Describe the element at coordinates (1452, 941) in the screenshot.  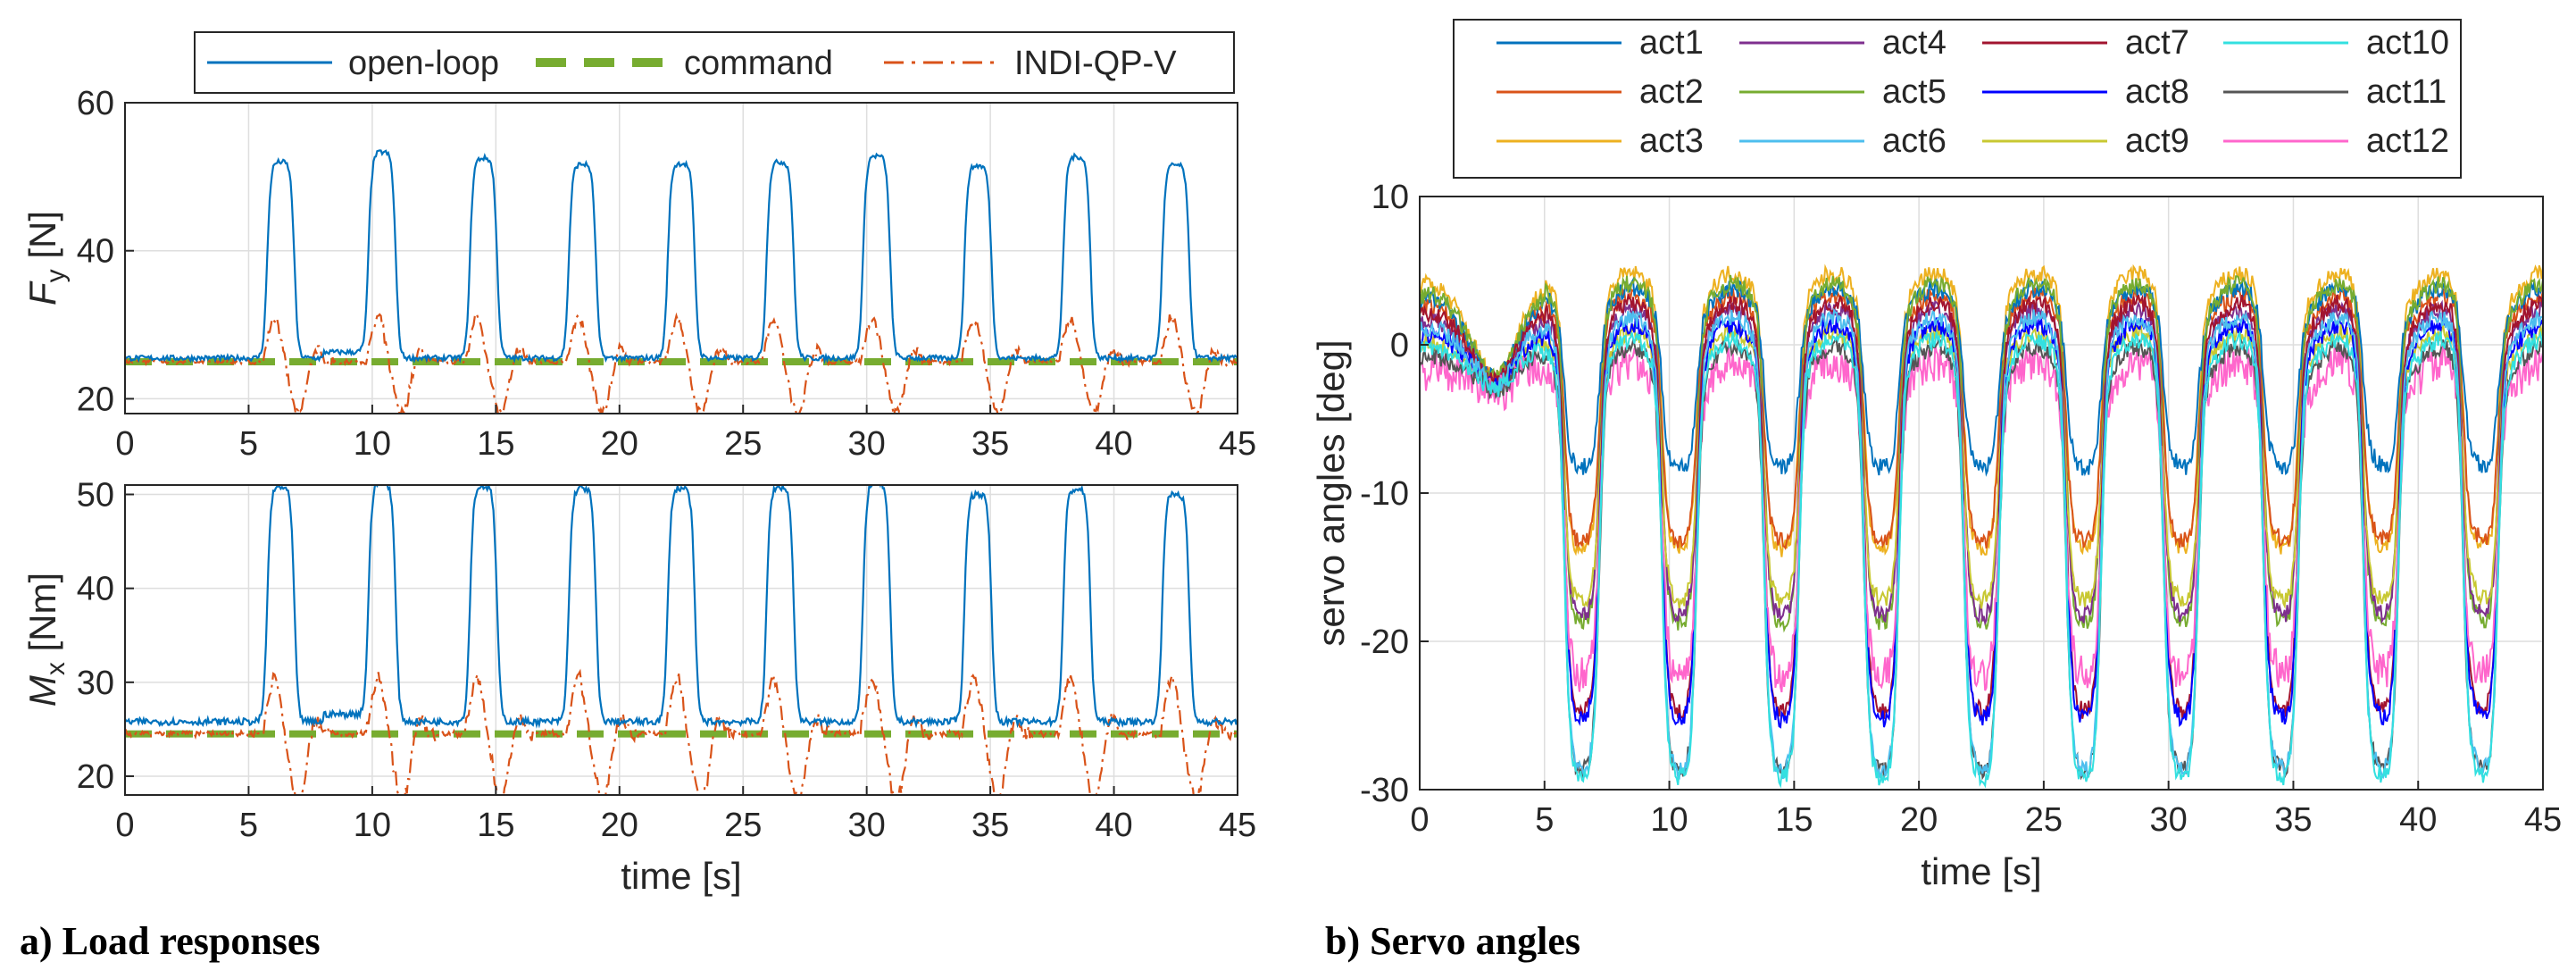
I see `caption-b: b) Servo angles` at that location.